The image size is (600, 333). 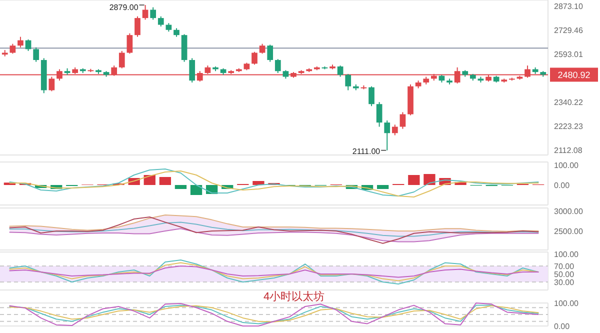 What do you see at coordinates (569, 102) in the screenshot?
I see `y-tick-label: 2340.22` at bounding box center [569, 102].